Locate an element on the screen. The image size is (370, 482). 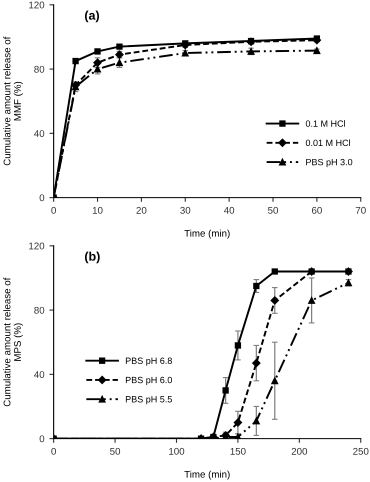
x-tick-label: 70 is located at coordinates (361, 210).